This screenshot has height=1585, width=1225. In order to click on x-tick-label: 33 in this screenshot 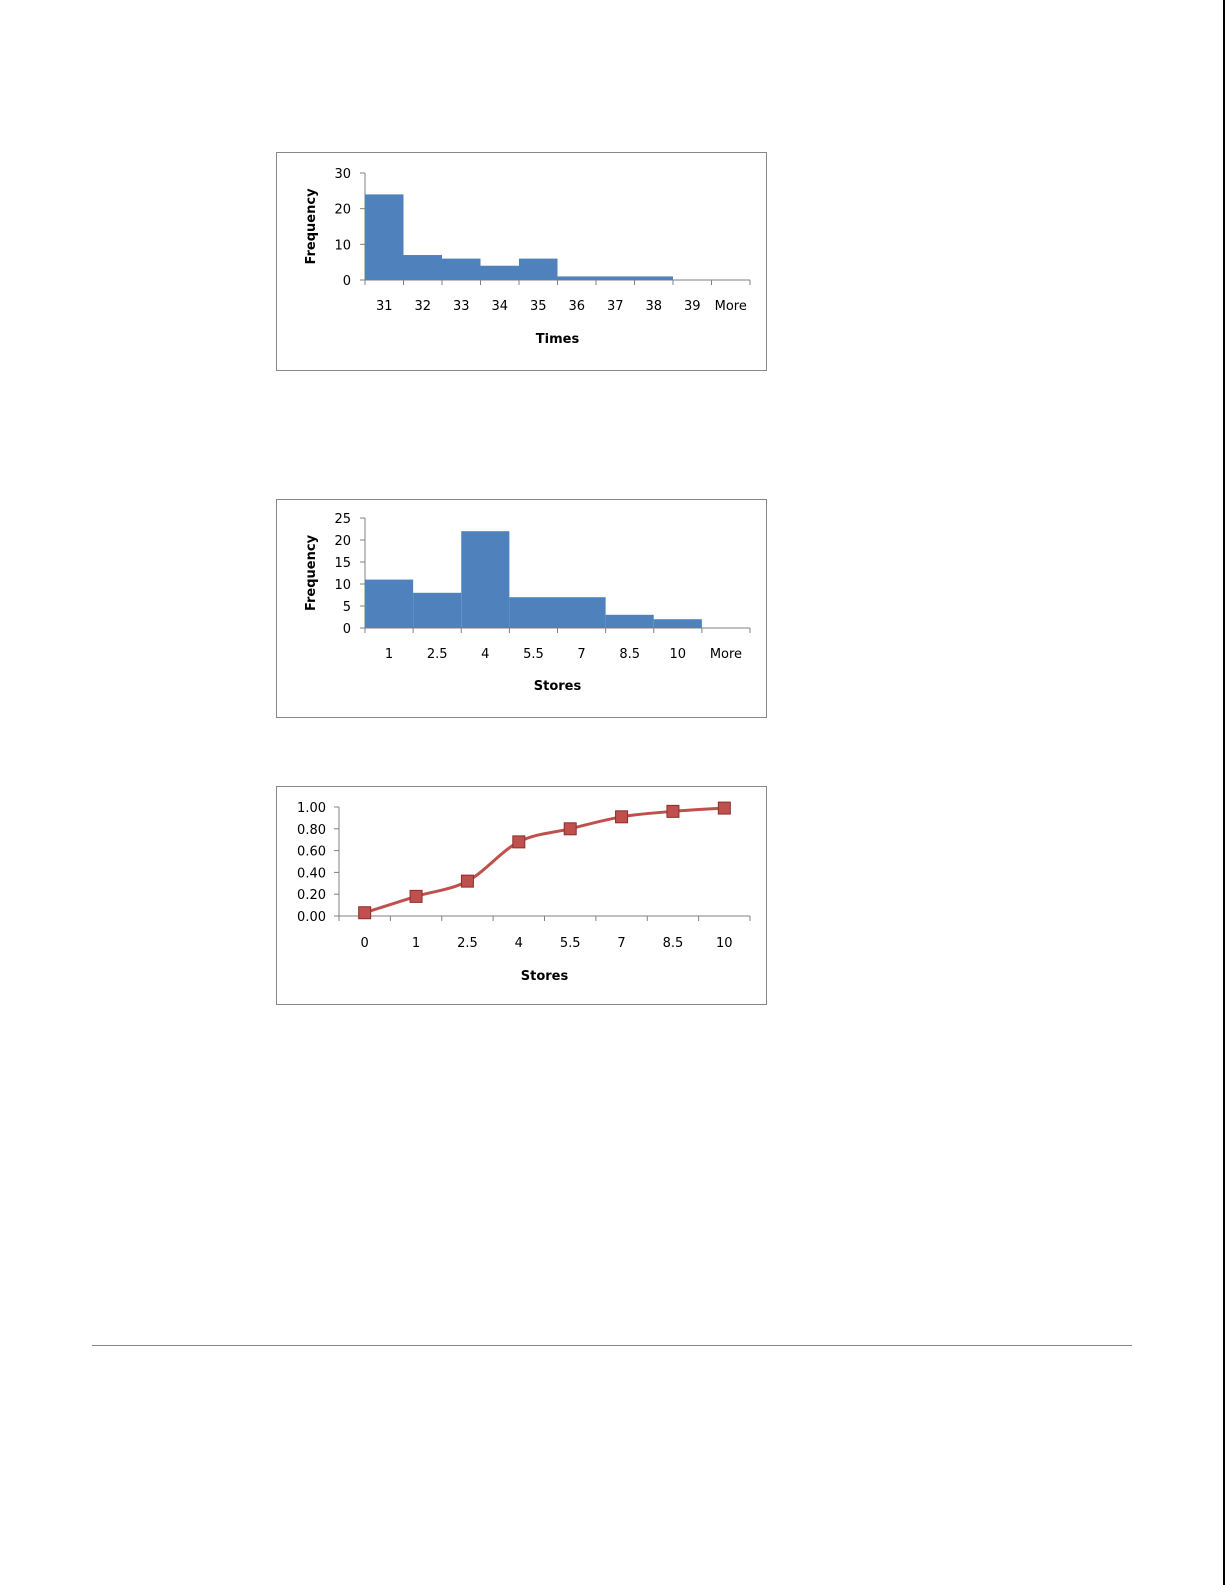, I will do `click(461, 306)`.